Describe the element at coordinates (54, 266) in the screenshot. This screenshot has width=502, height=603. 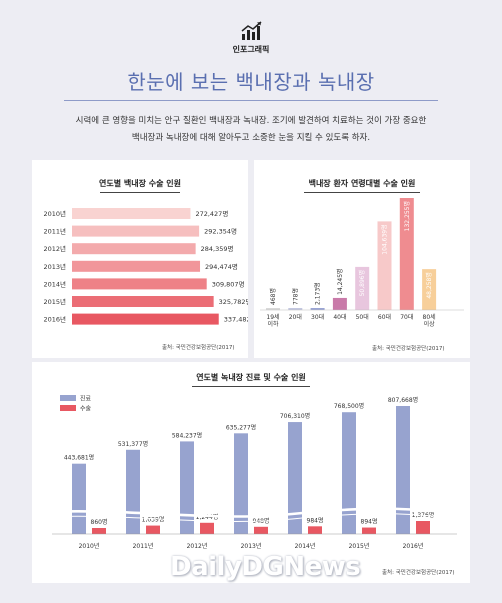
I see `category-label: 2013년` at that location.